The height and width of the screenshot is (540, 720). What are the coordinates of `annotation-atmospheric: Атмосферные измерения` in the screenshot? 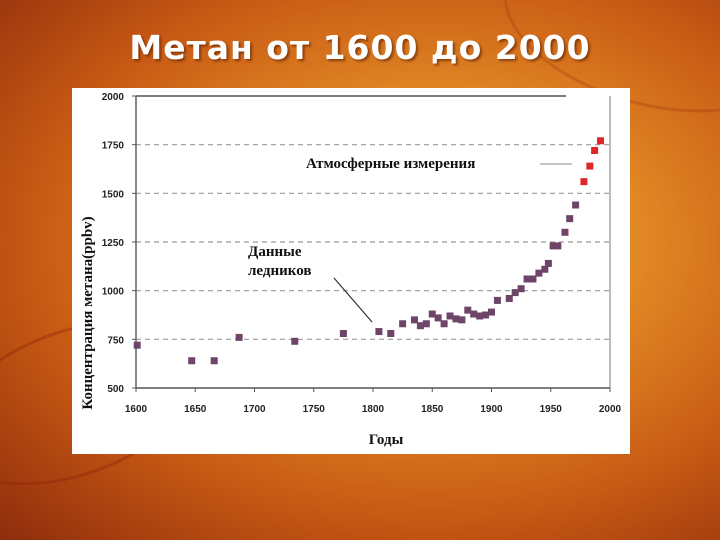 It's located at (390, 164).